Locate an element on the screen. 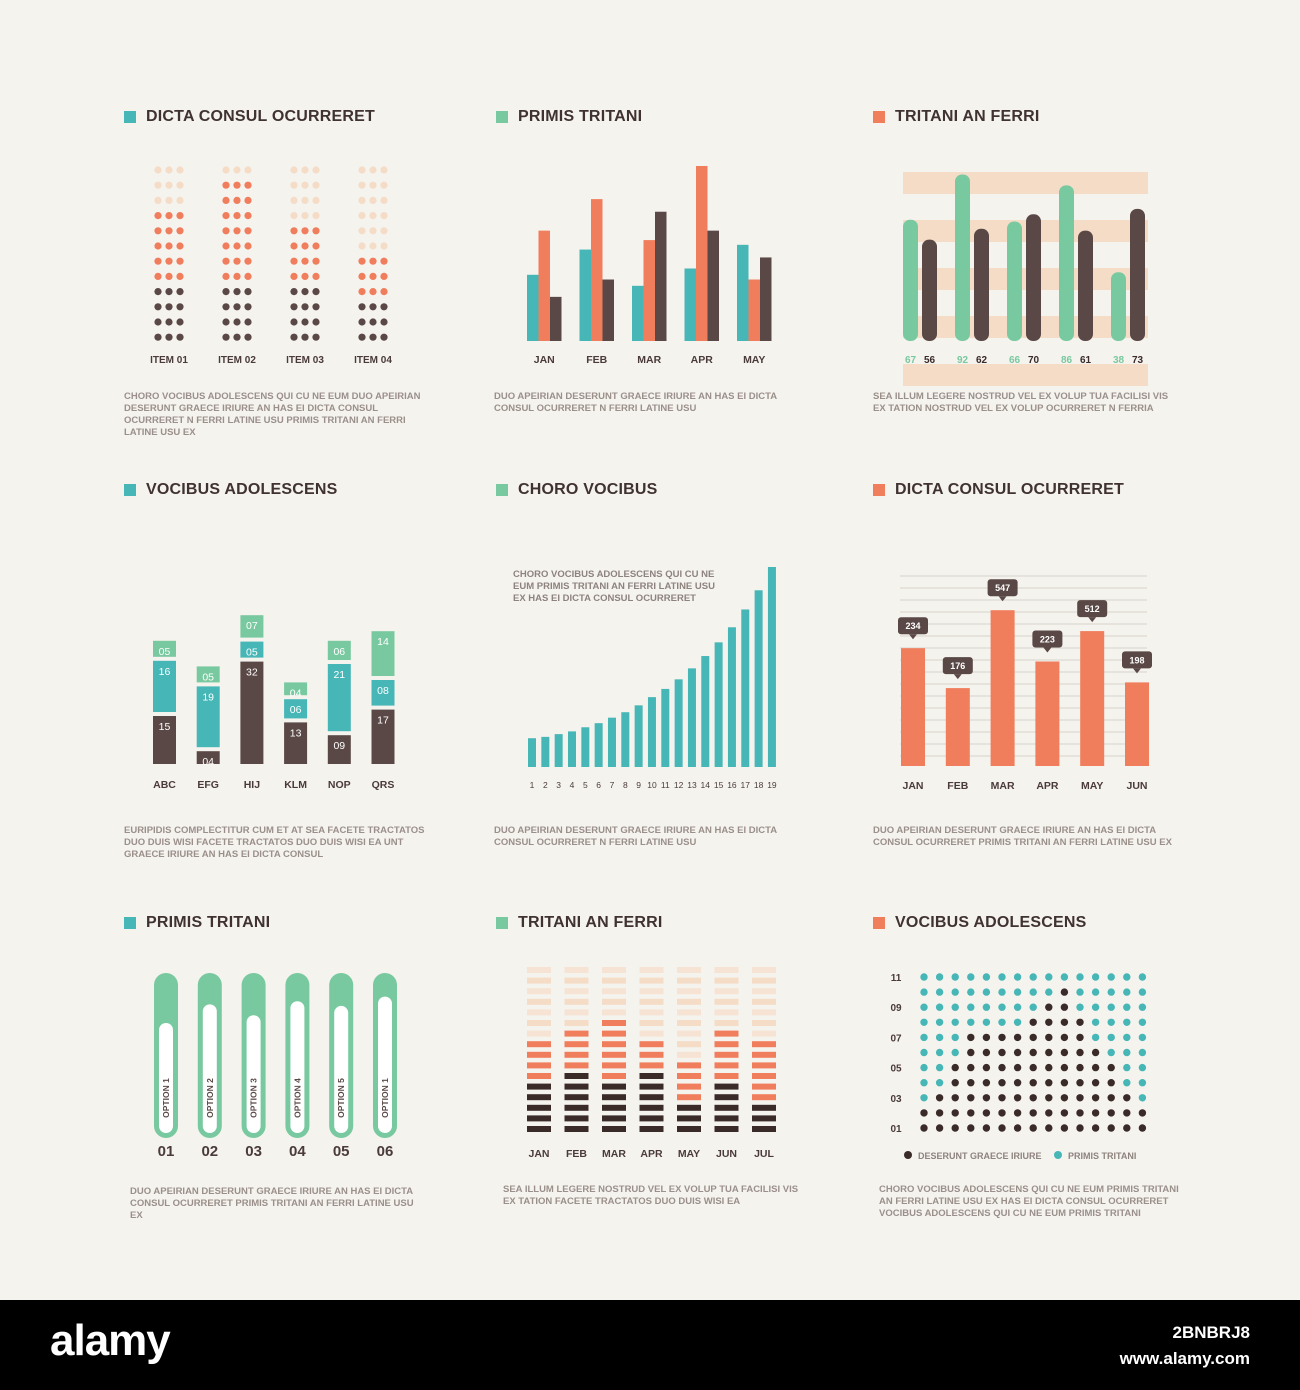  chart6-value-label: 198 is located at coordinates (1136, 660).